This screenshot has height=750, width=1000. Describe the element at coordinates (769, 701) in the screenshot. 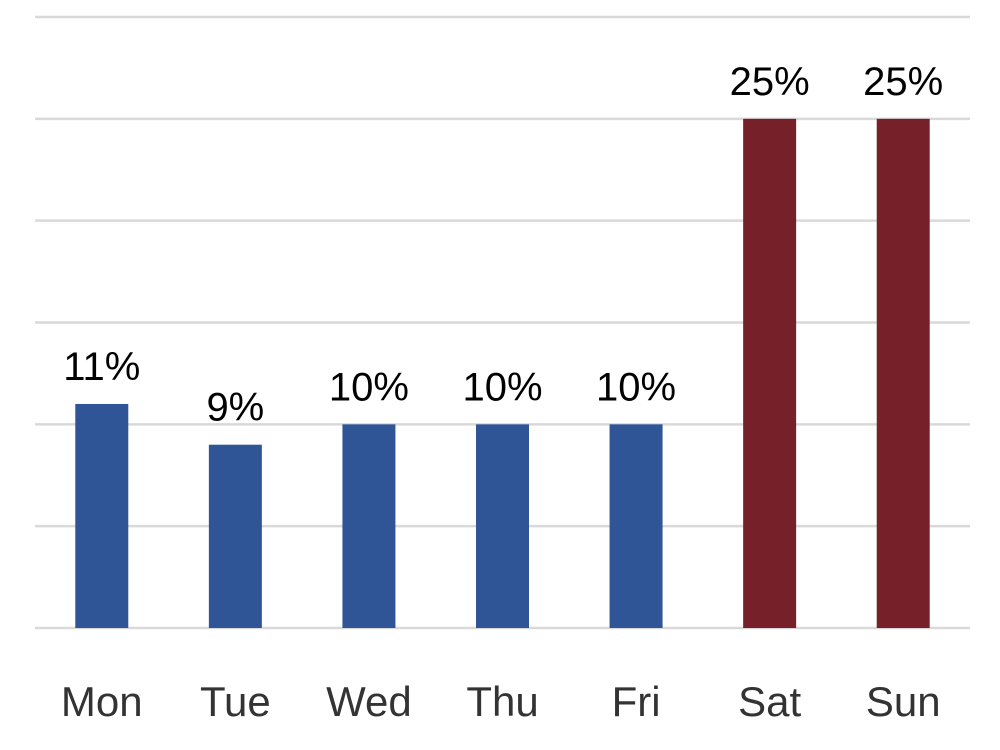

I see `tick-label-sat: Sat` at that location.